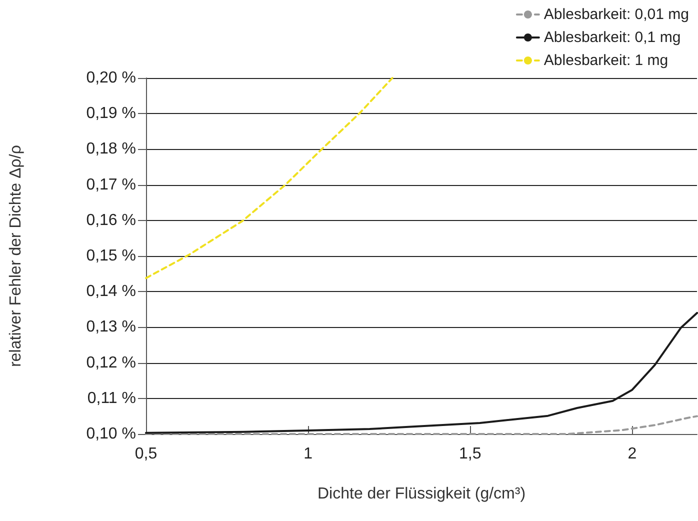  I want to click on legend-label: Ablesbarkeit: 0,01 mg, so click(616, 14).